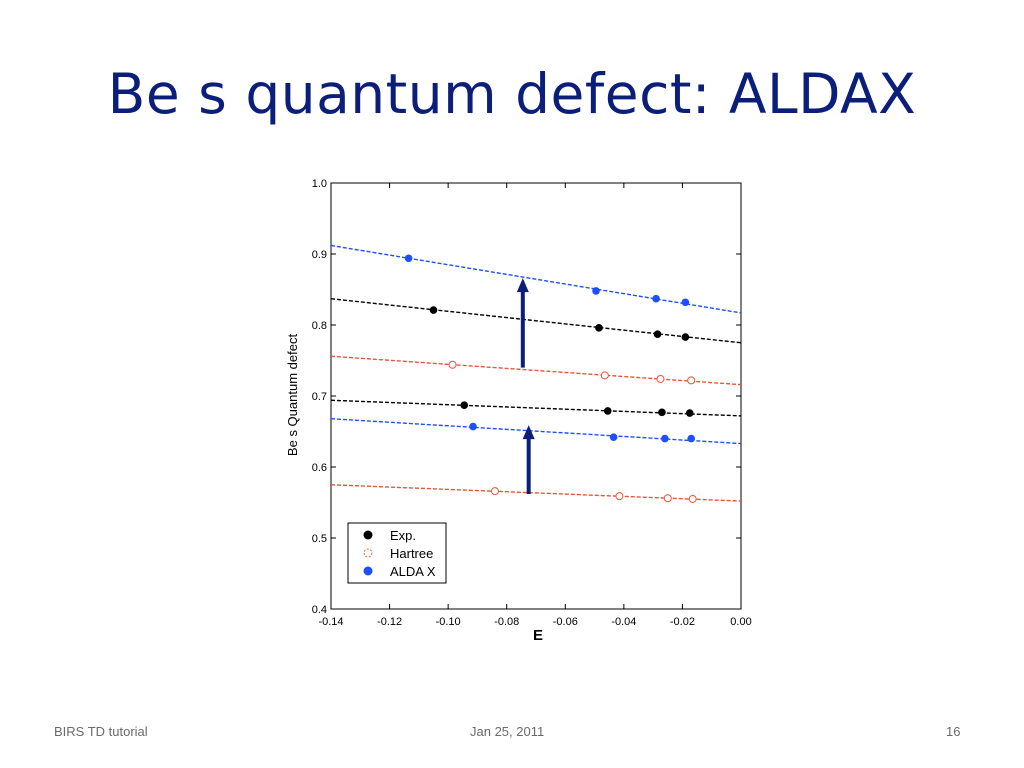  What do you see at coordinates (623, 622) in the screenshot?
I see `x-tick-label: -0.04` at bounding box center [623, 622].